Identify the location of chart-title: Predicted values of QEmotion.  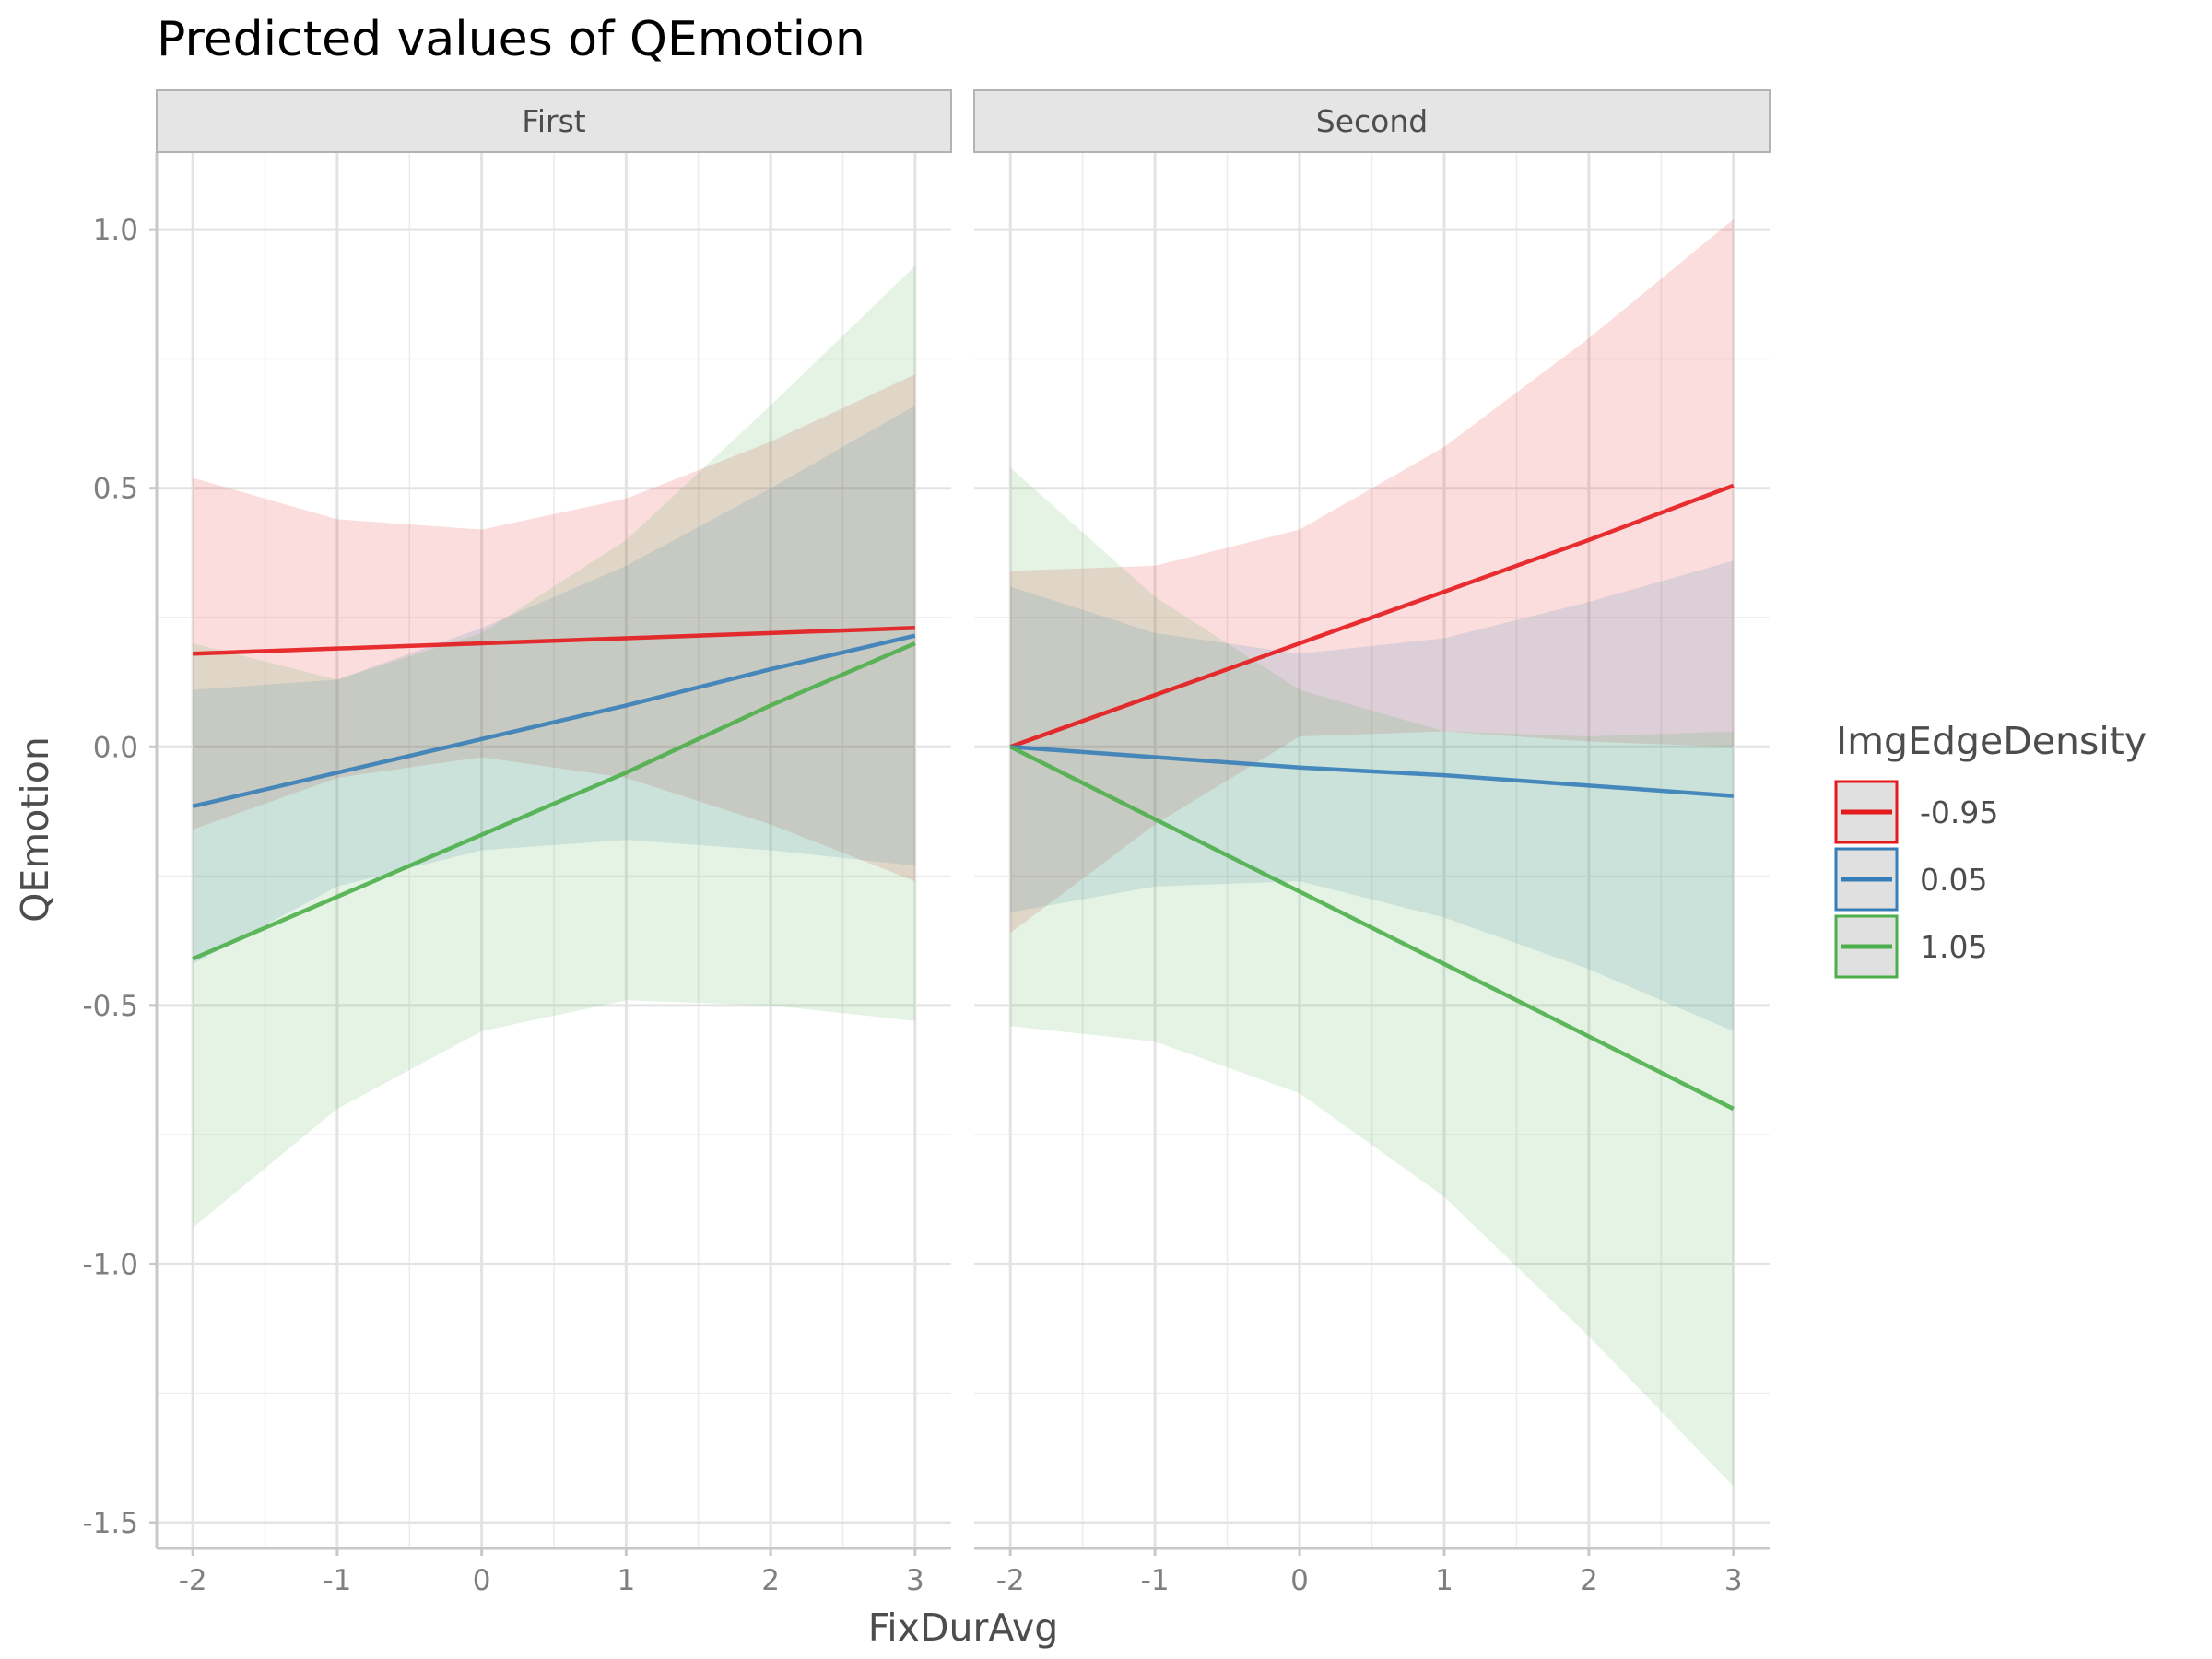
(511, 39).